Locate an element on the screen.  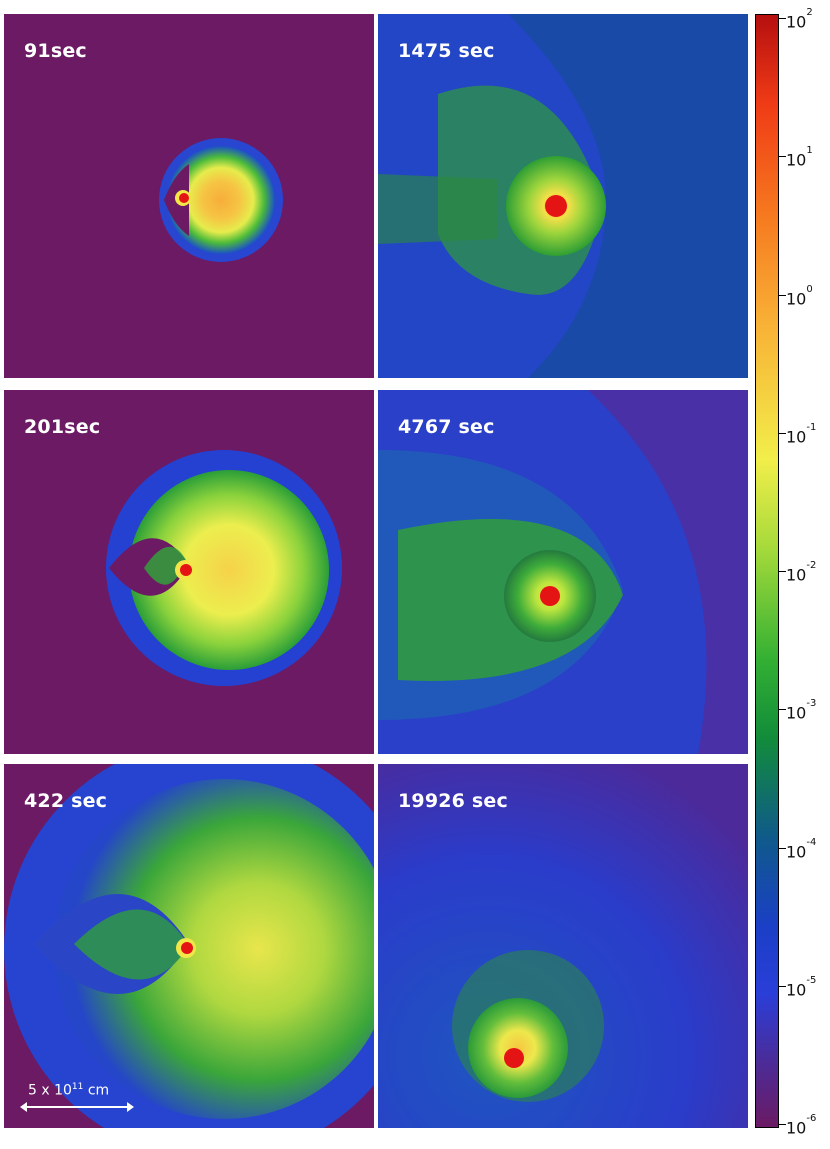
colorbar-tick-label: 10⁻³ is located at coordinates (801, 710).